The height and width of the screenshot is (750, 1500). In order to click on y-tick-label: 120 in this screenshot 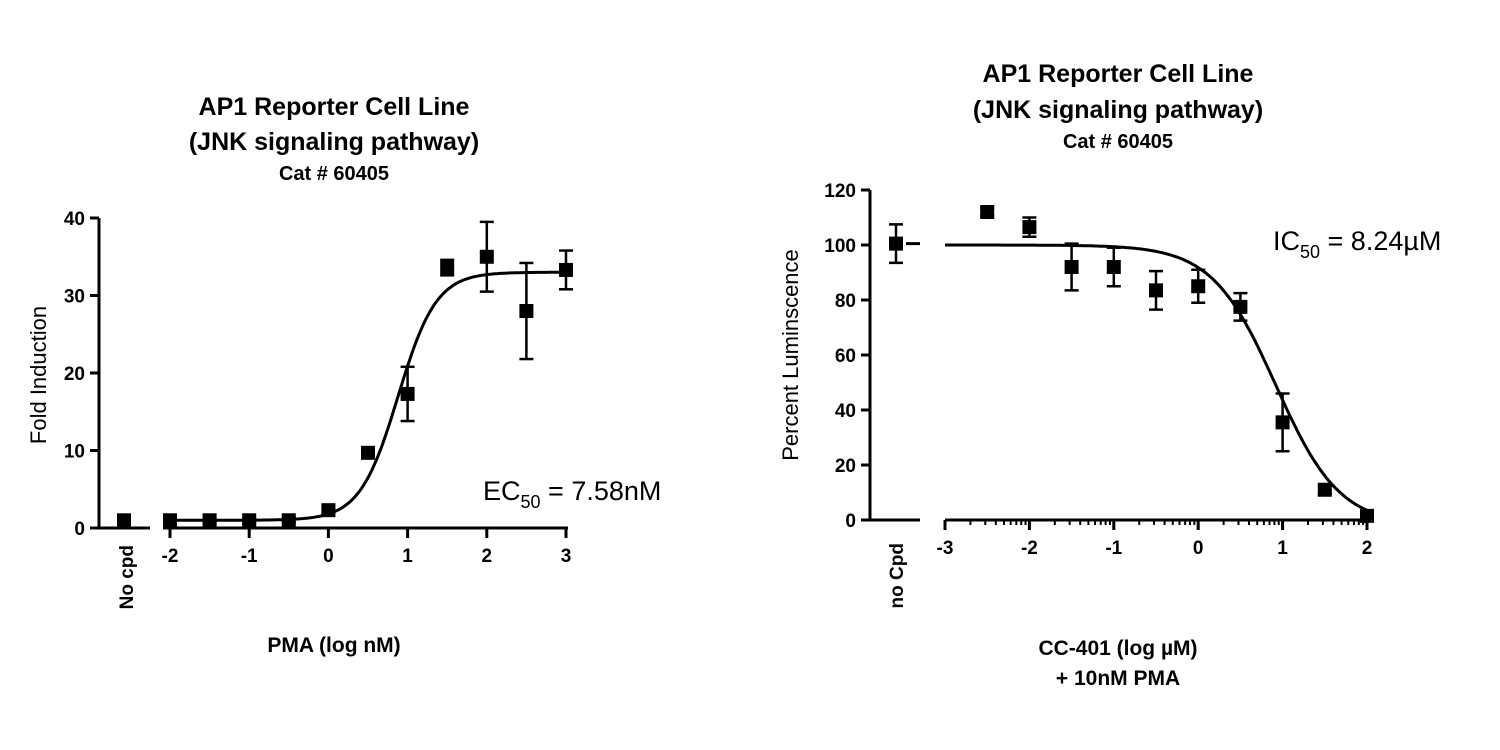, I will do `click(840, 191)`.